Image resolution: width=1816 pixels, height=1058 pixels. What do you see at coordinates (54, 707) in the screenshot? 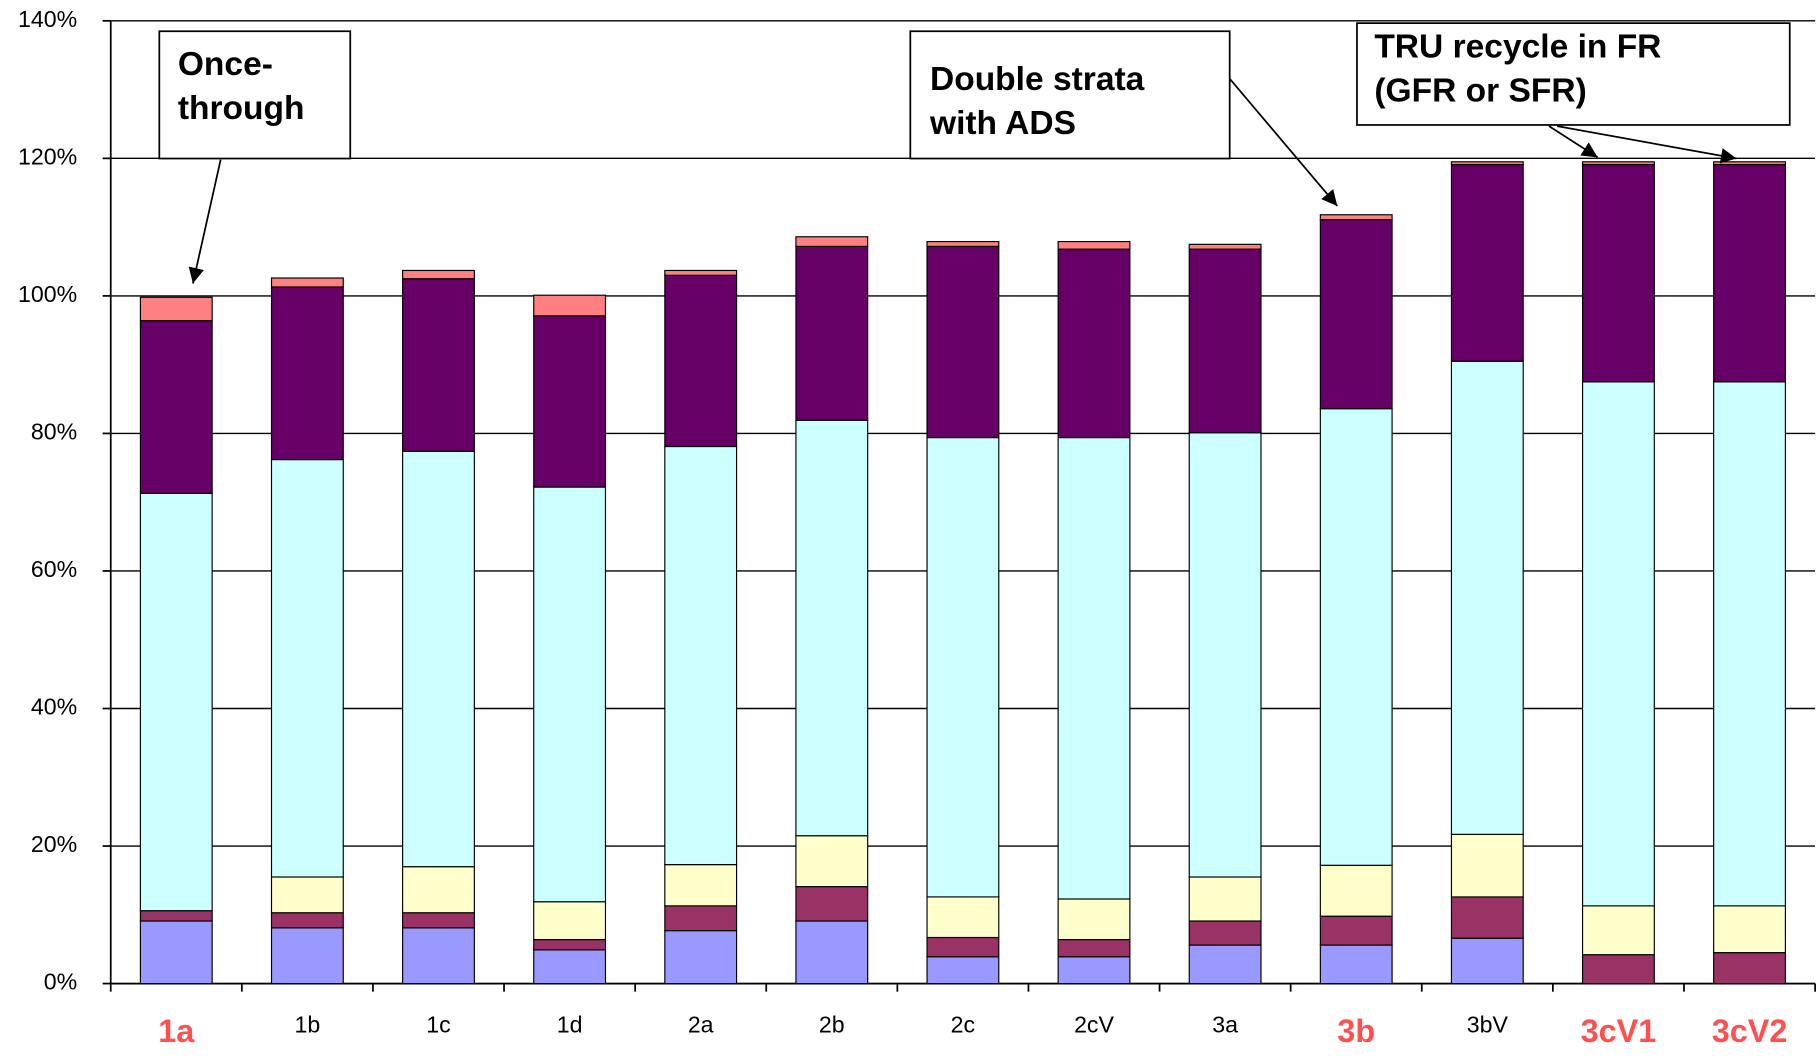
I see `y-tick-label: 40%` at bounding box center [54, 707].